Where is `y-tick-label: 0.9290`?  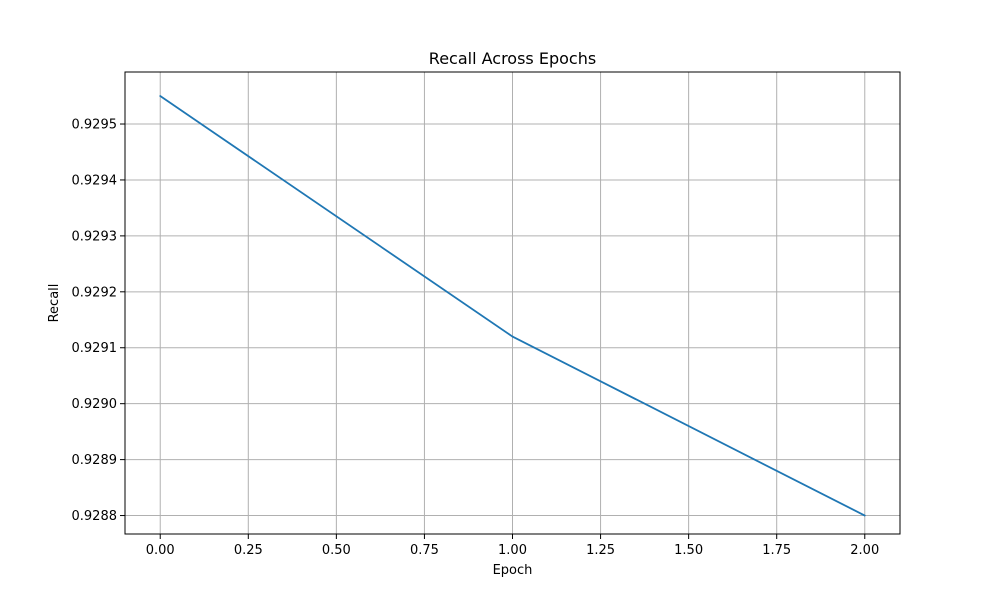
y-tick-label: 0.9290 is located at coordinates (95, 404).